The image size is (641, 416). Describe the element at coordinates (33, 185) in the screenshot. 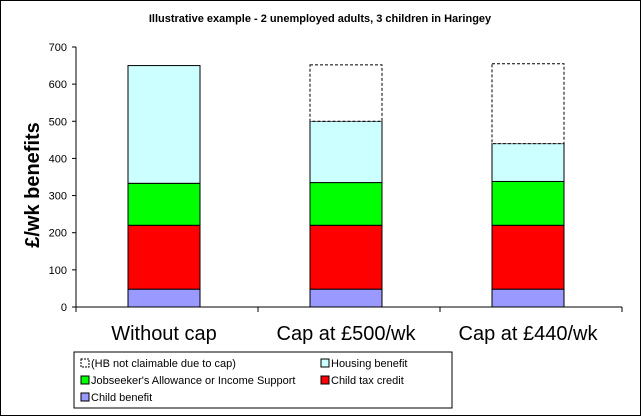

I see `y-axis-label: £/wk benefits` at that location.